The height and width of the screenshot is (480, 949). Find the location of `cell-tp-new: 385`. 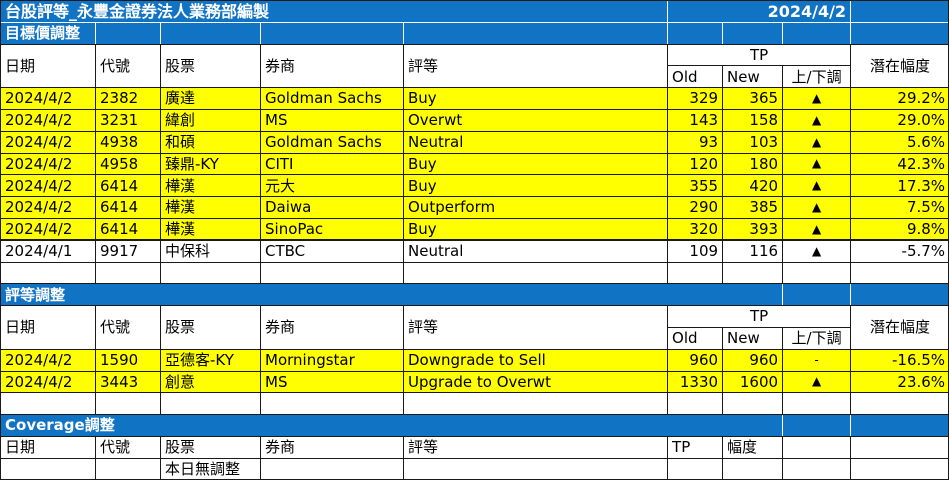

cell-tp-new: 385 is located at coordinates (753, 207).